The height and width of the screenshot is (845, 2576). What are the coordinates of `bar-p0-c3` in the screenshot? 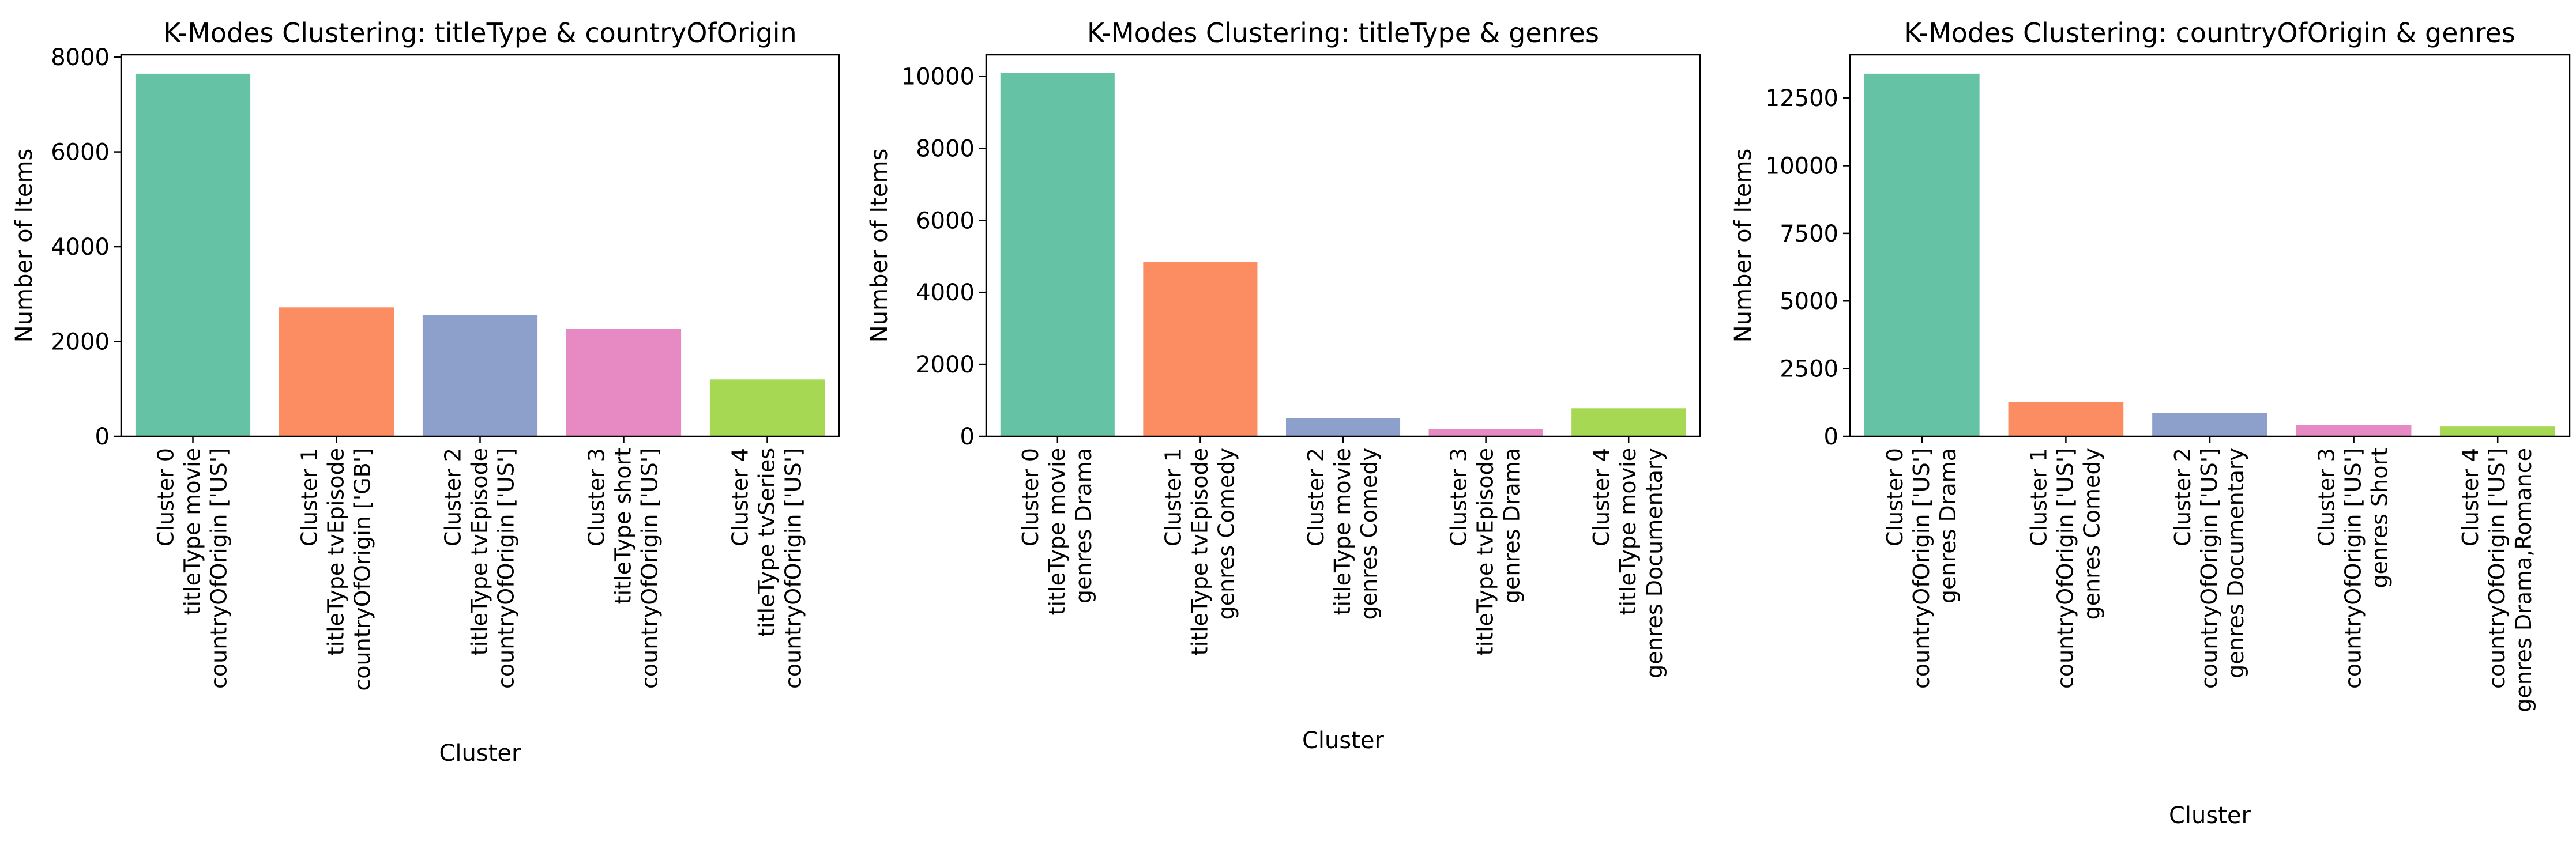 It's located at (624, 383).